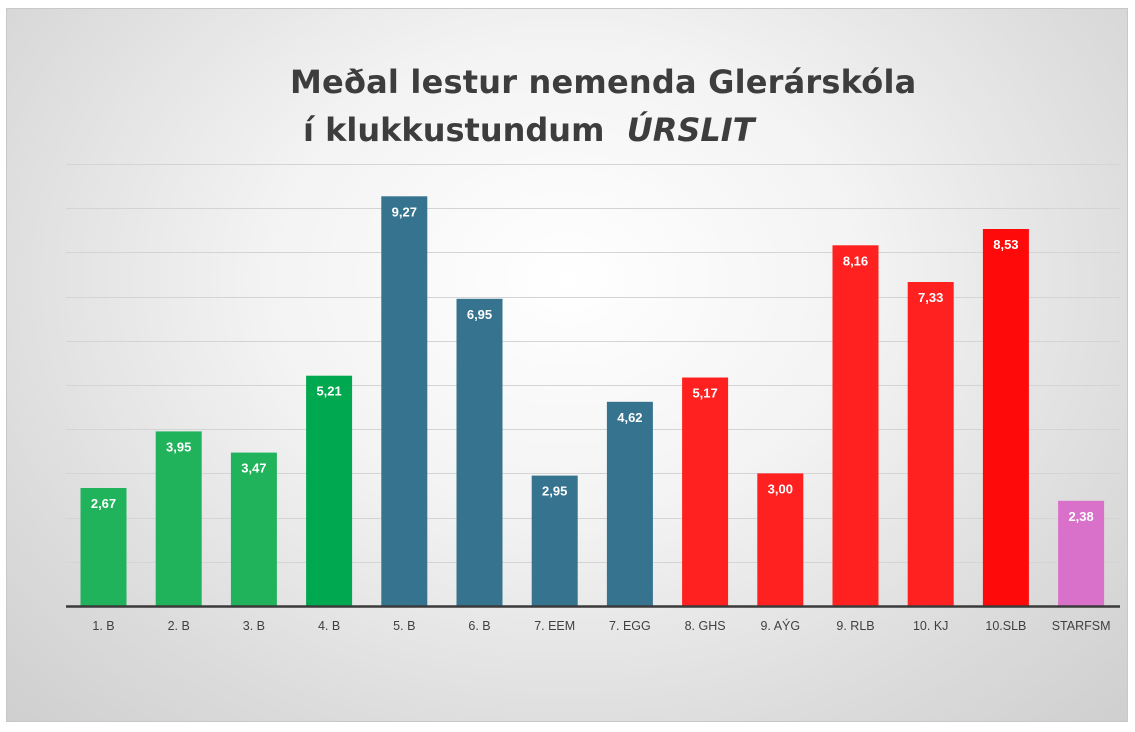 This screenshot has height=732, width=1135. What do you see at coordinates (103, 503) in the screenshot?
I see `bar-value-label: 2,67` at bounding box center [103, 503].